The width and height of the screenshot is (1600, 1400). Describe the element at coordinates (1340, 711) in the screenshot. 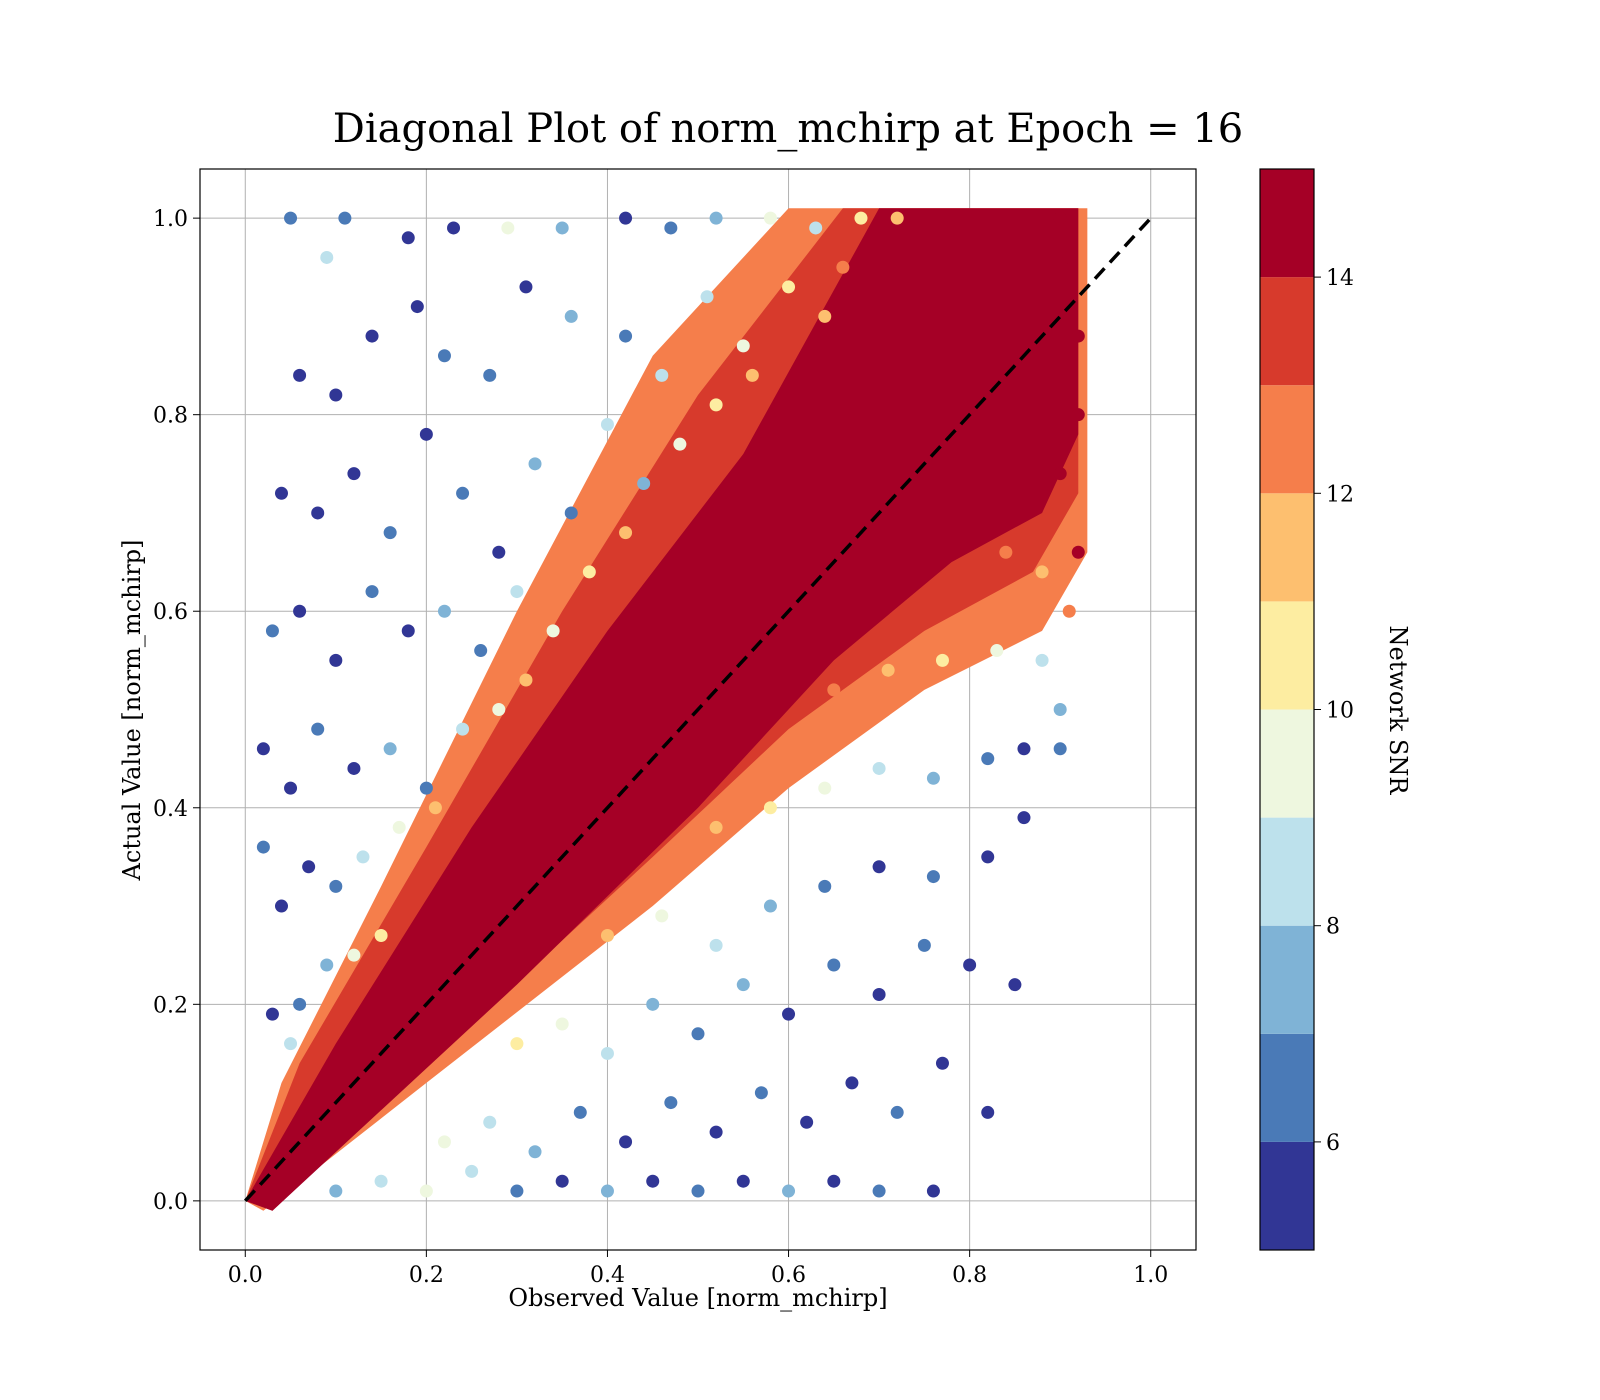

I see `colorbar-tick-label: 10` at that location.